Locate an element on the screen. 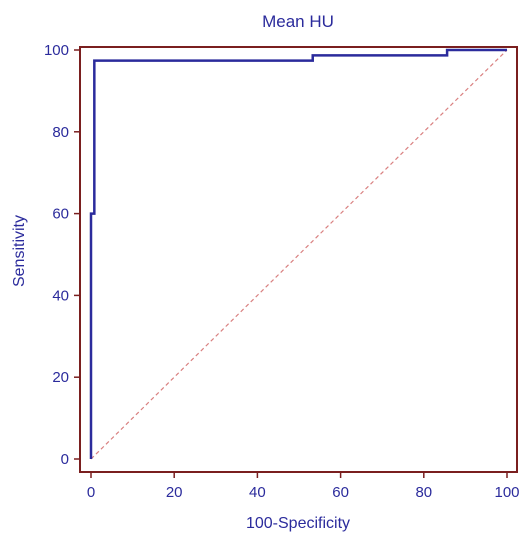 The height and width of the screenshot is (535, 522). x-tick-label: 40 is located at coordinates (257, 492).